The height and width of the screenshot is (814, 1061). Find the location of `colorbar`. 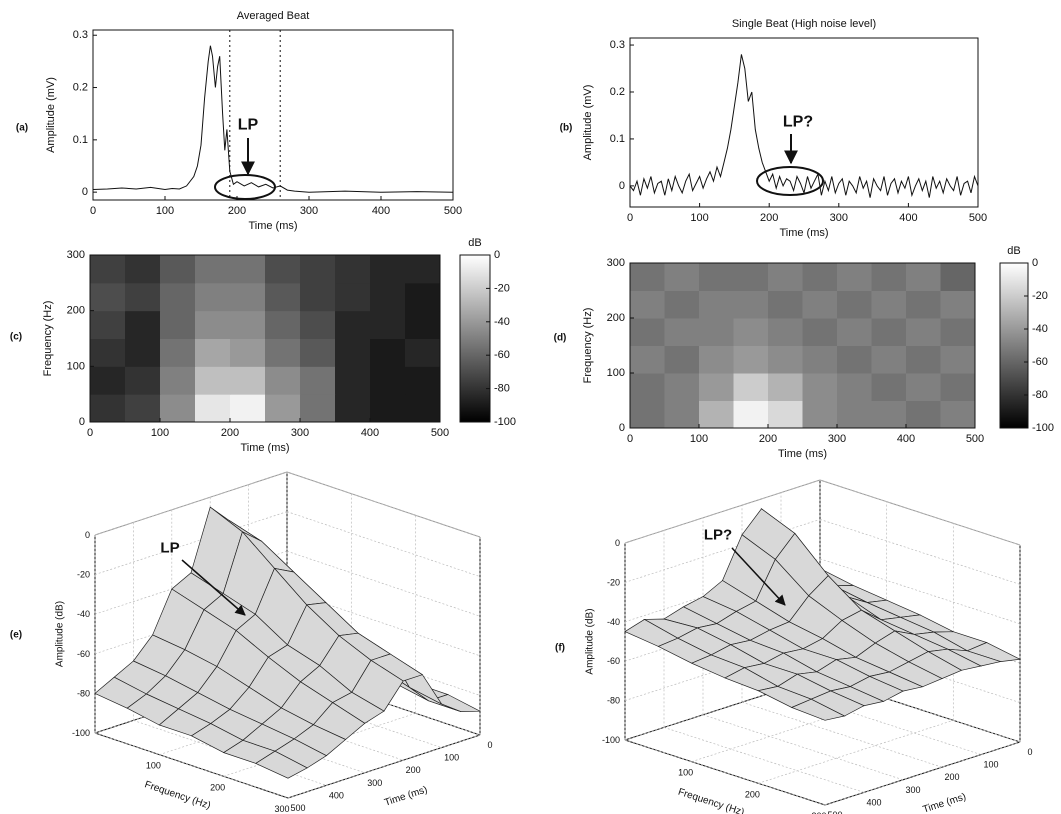

colorbar is located at coordinates (475, 338).